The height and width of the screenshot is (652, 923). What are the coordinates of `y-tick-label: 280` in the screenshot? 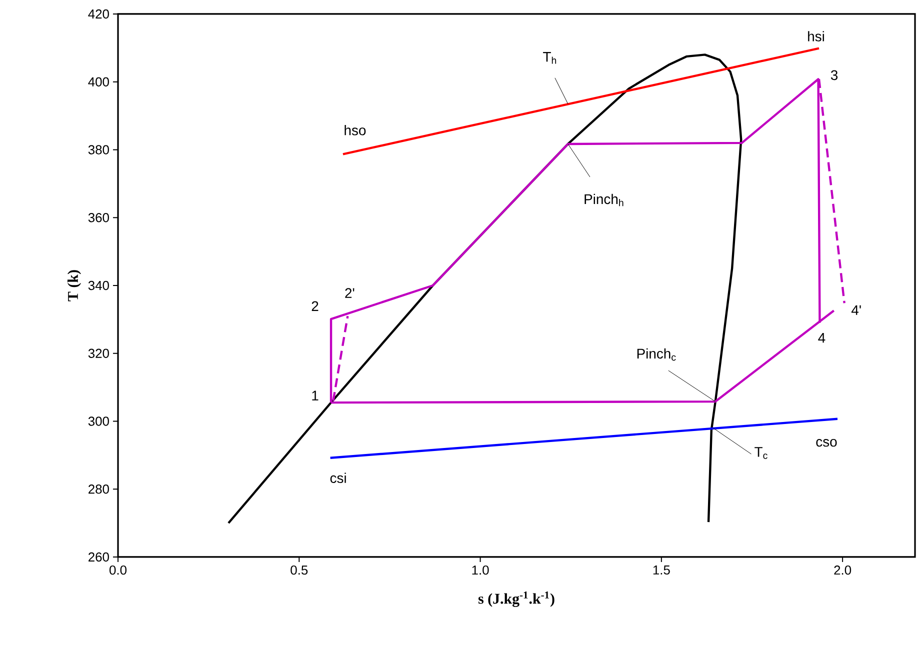 It's located at (98, 489).